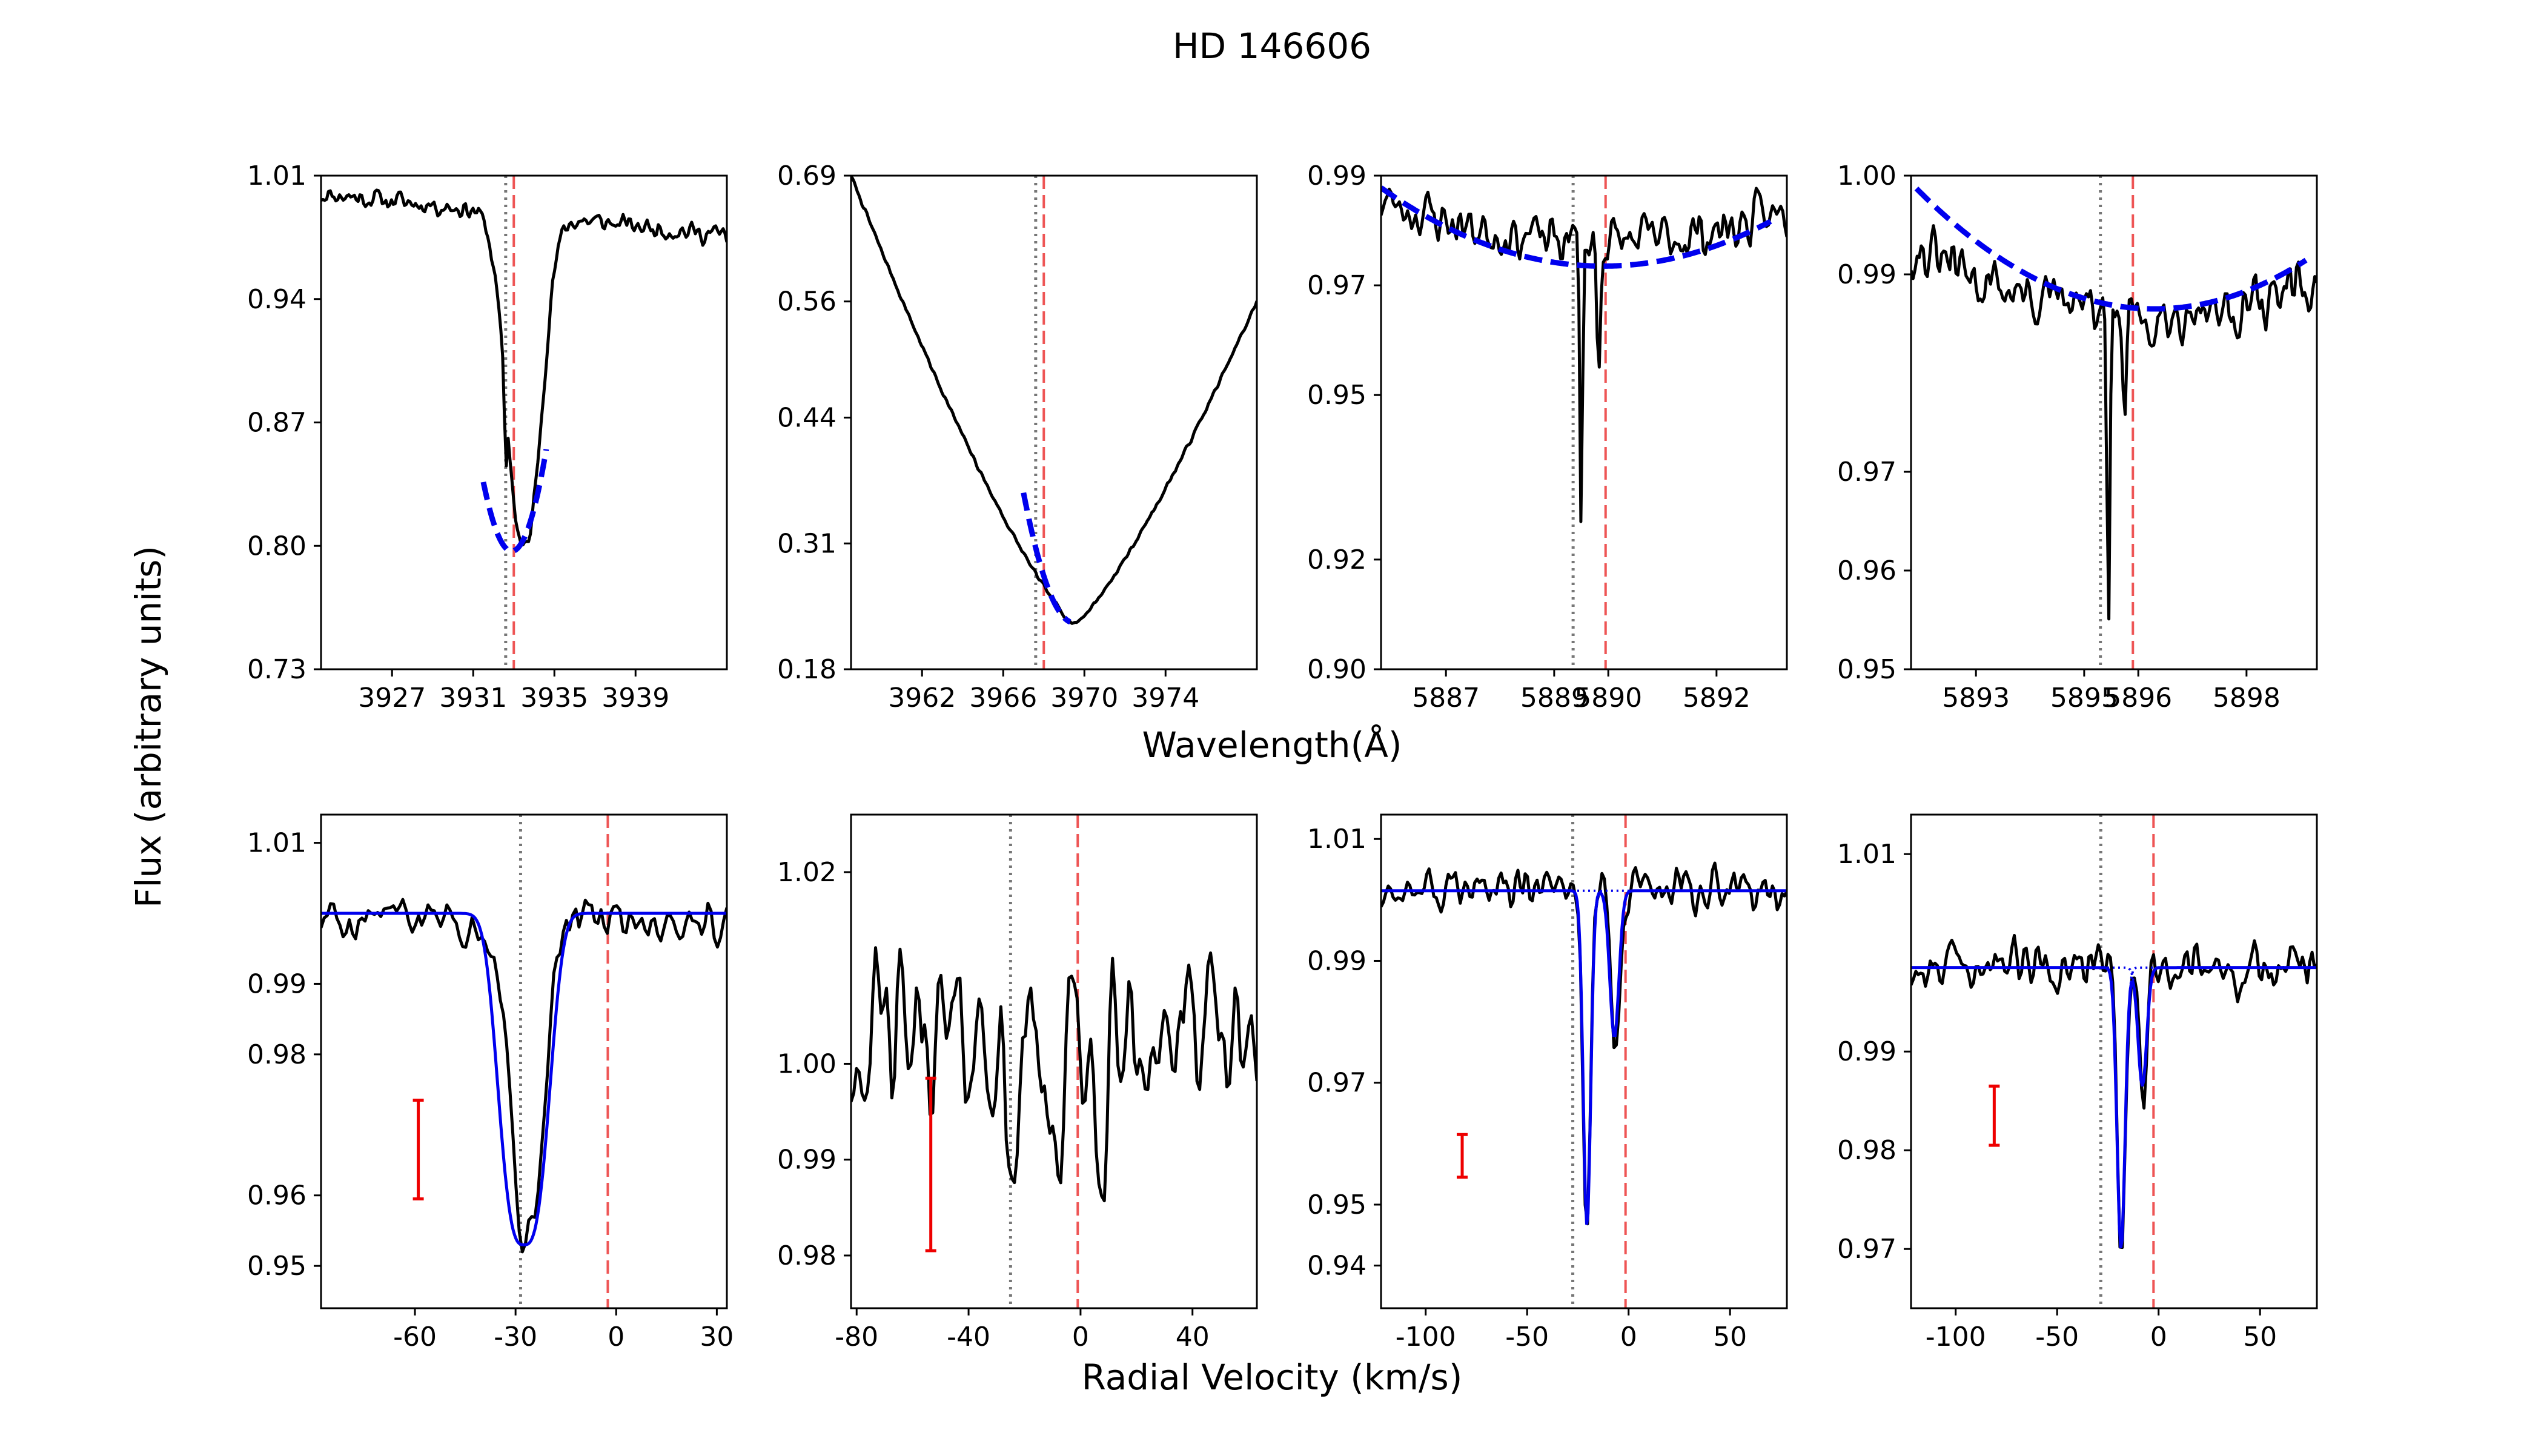 The width and height of the screenshot is (2544, 1456). What do you see at coordinates (515, 1337) in the screenshot?
I see `x-tick-label: -30` at bounding box center [515, 1337].